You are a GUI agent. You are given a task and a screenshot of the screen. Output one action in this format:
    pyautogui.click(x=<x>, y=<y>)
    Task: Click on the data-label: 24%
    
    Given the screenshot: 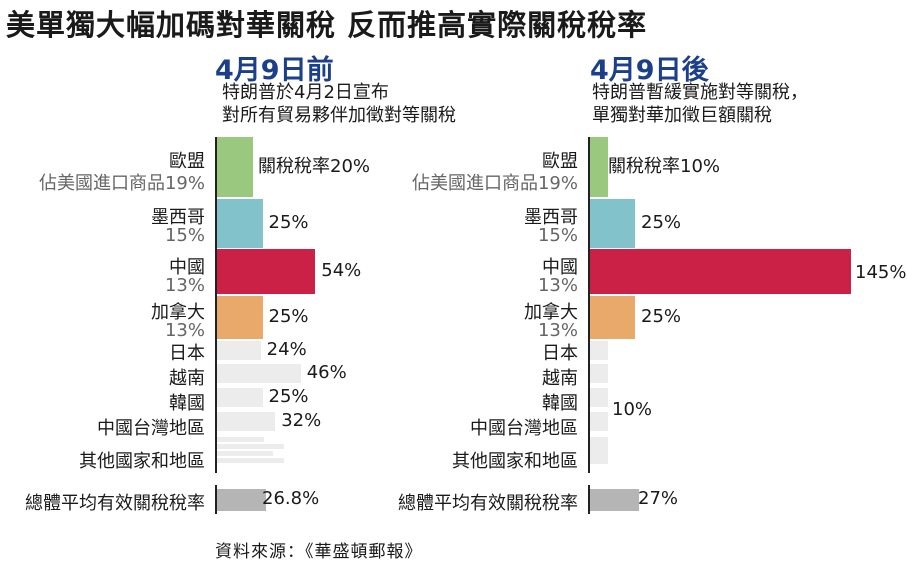 What is the action you would take?
    pyautogui.click(x=286, y=349)
    